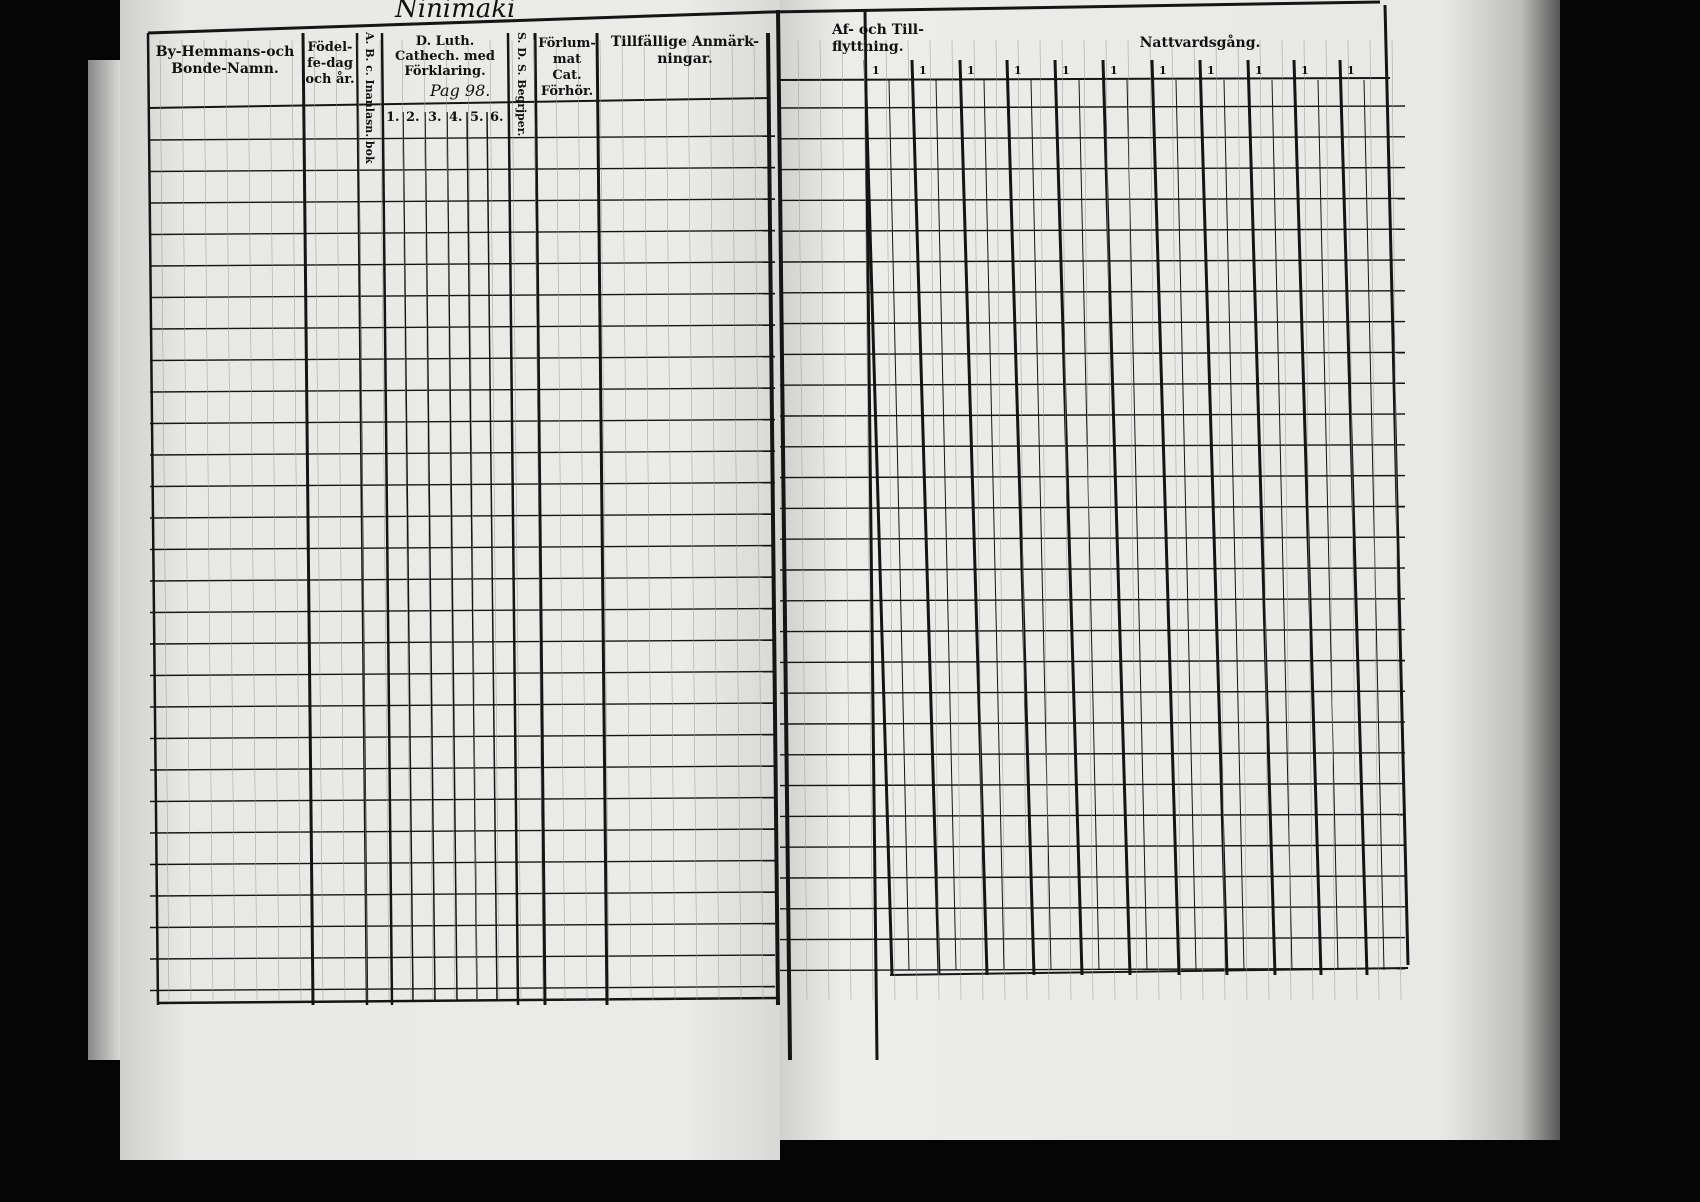  What do you see at coordinates (456, 117) in the screenshot?
I see `catechism-subcol-label: 4.` at bounding box center [456, 117].